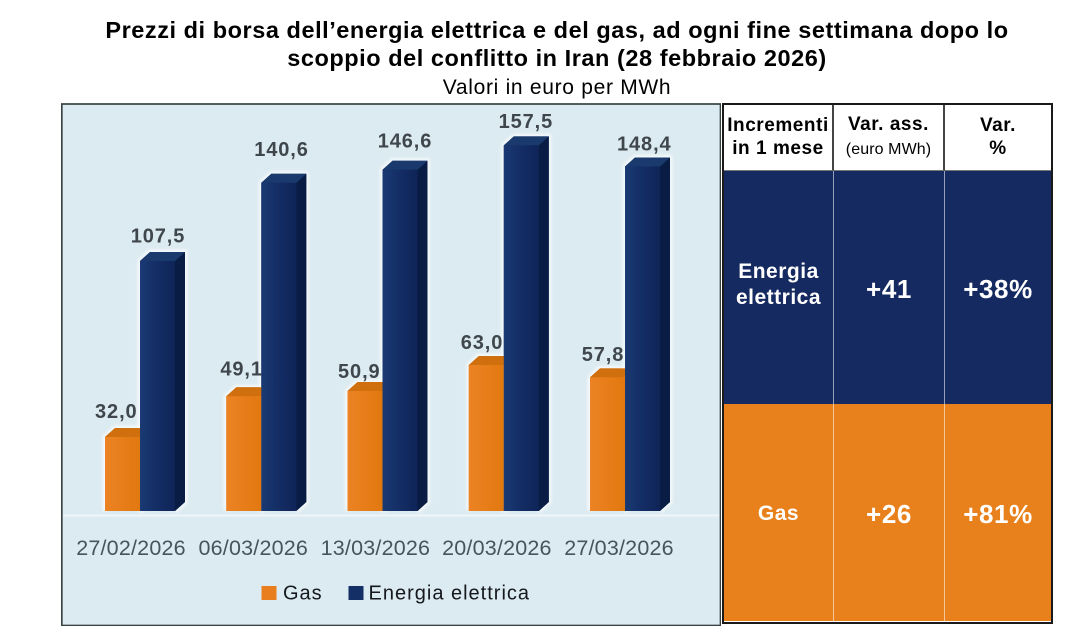 The image size is (1081, 633). What do you see at coordinates (303, 594) in the screenshot?
I see `svg-text: Gas` at bounding box center [303, 594].